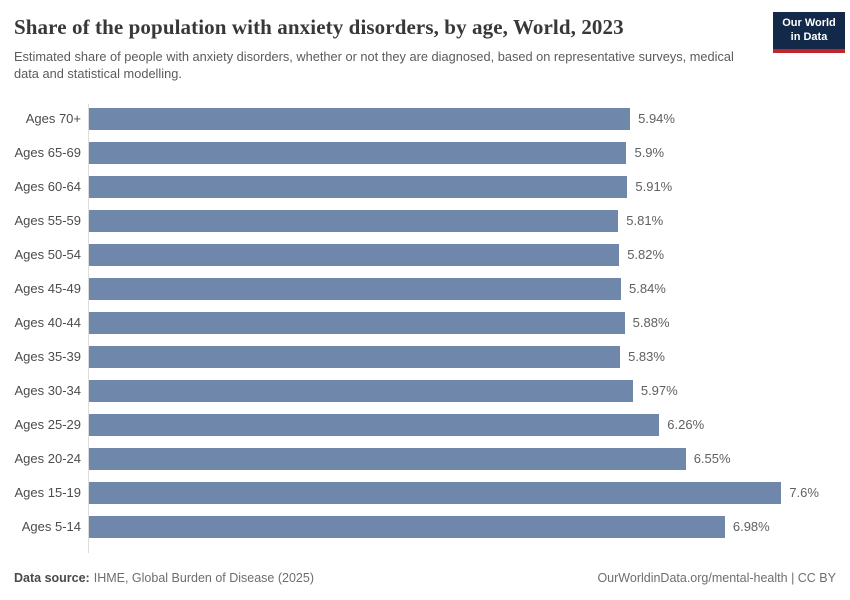 Image resolution: width=850 pixels, height=600 pixels. I want to click on bar-area: 6.98%, so click(462, 527).